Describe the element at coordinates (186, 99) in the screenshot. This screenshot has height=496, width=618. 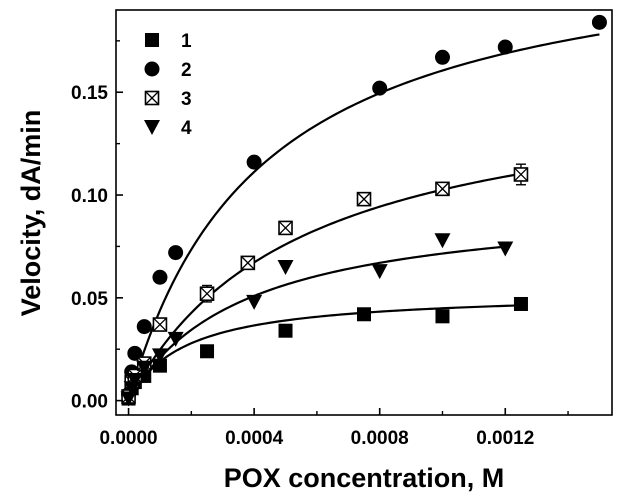
I see `legend-label-3: 3` at that location.